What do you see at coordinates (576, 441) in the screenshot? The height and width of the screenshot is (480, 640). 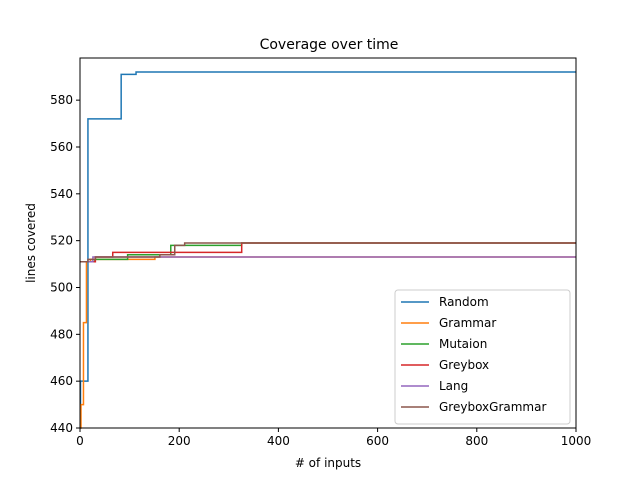 I see `x-tick-label: 1000` at bounding box center [576, 441].